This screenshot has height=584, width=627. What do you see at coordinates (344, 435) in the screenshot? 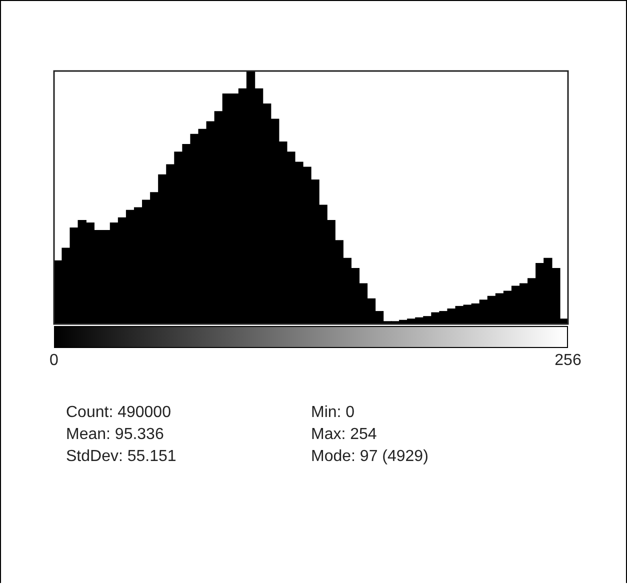
I see `text: Max: 254` at bounding box center [344, 435].